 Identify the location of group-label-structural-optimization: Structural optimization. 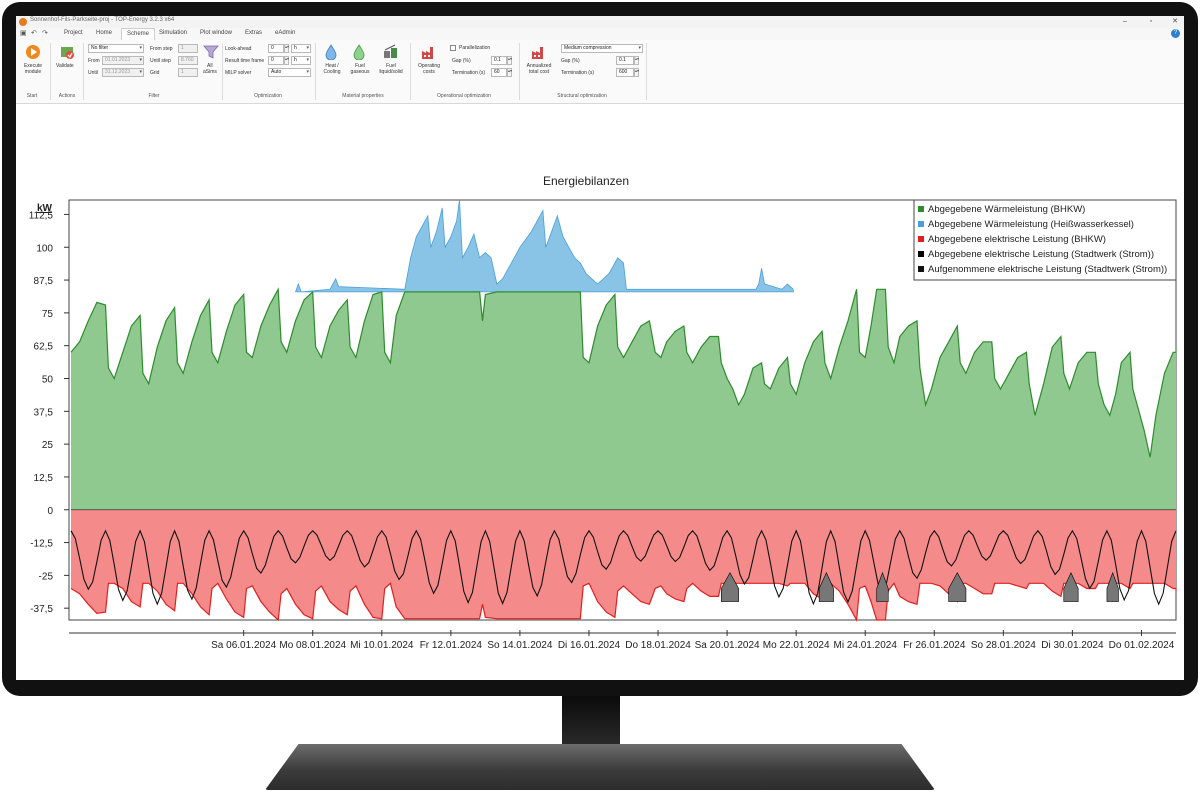
(582, 96).